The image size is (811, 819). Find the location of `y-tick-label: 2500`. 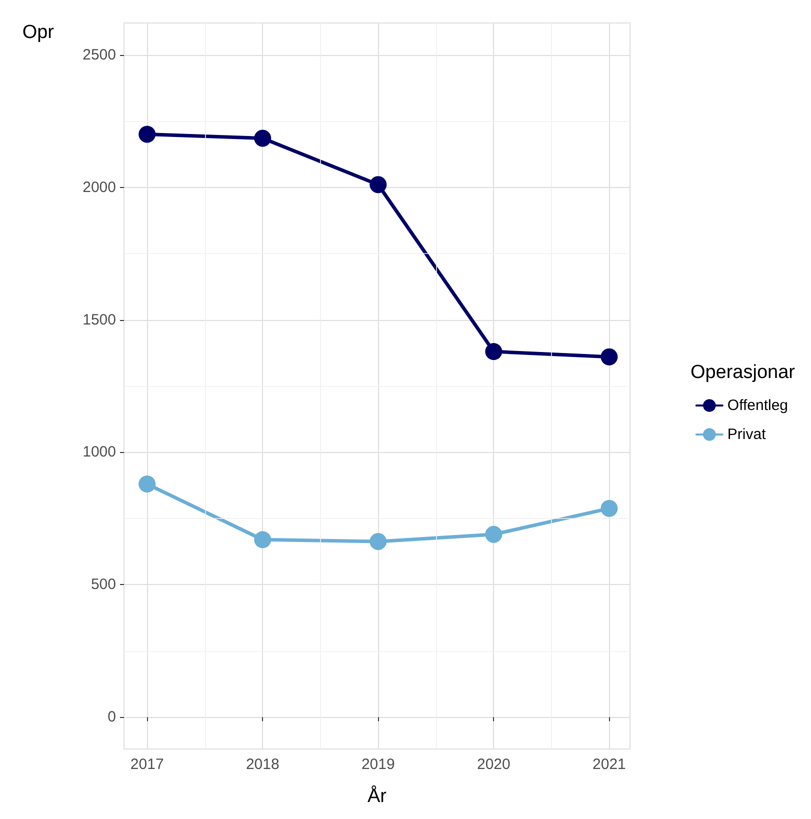

y-tick-label: 2500 is located at coordinates (99, 55).